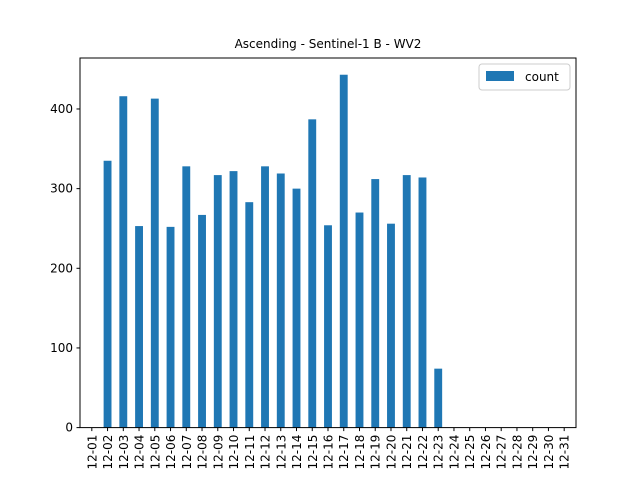  Describe the element at coordinates (140, 452) in the screenshot. I see `x-tick-label: 12-04` at that location.